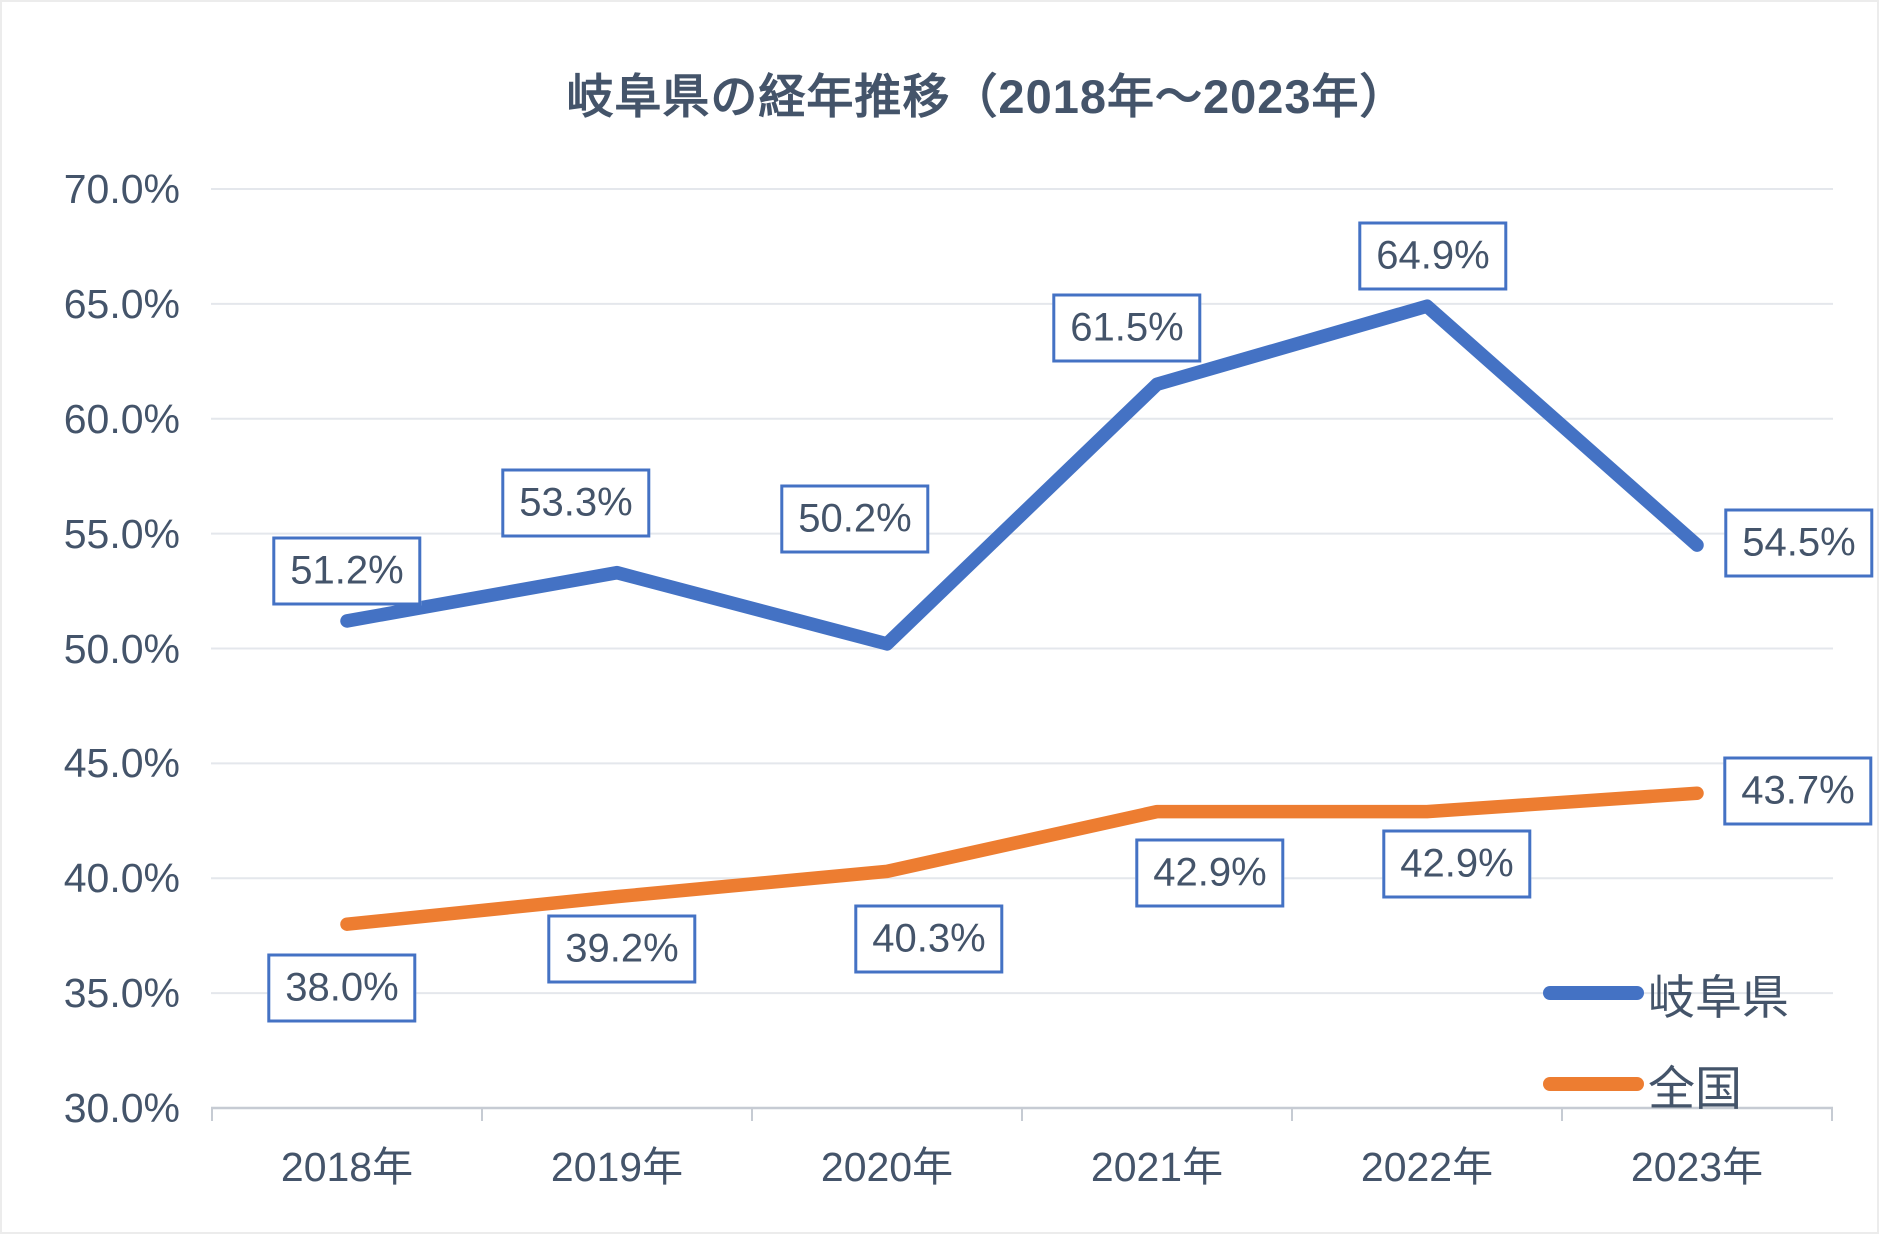 This screenshot has height=1234, width=1879. What do you see at coordinates (121, 303) in the screenshot?
I see `y-tick-label: 65.0%` at bounding box center [121, 303].